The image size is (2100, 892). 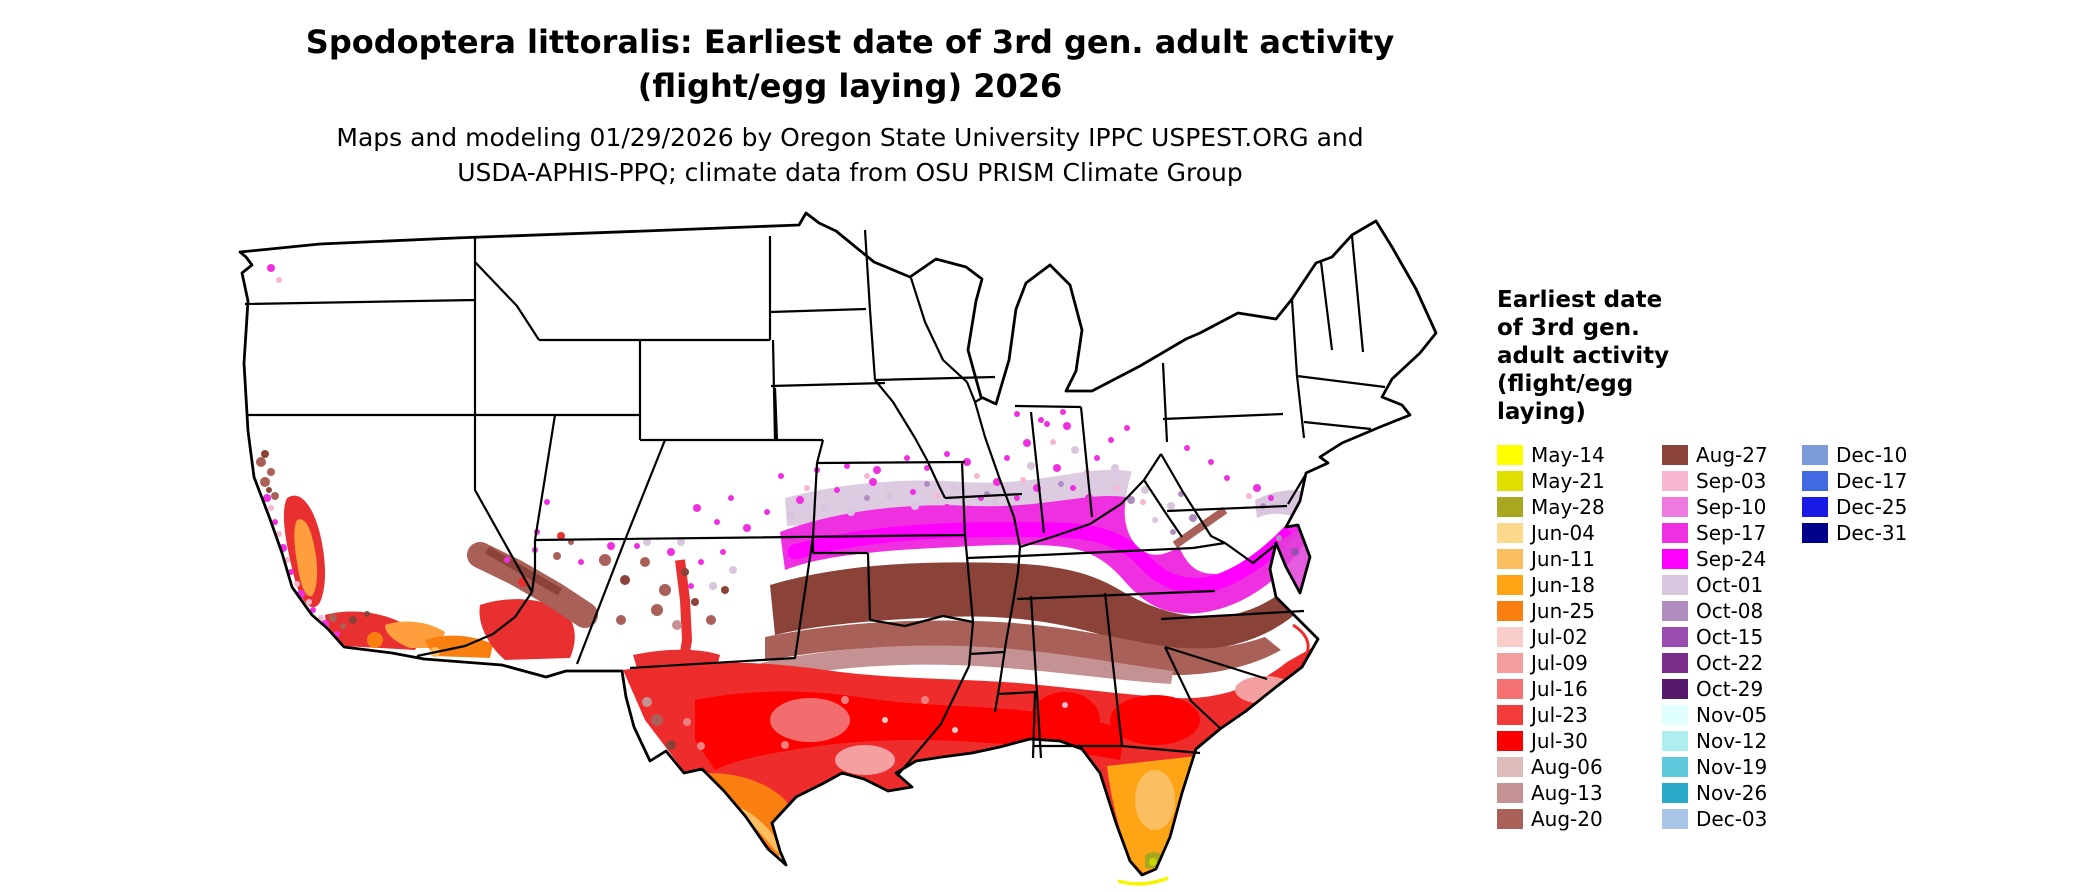 I want to click on legend-label: Oct-01, so click(x=1730, y=585).